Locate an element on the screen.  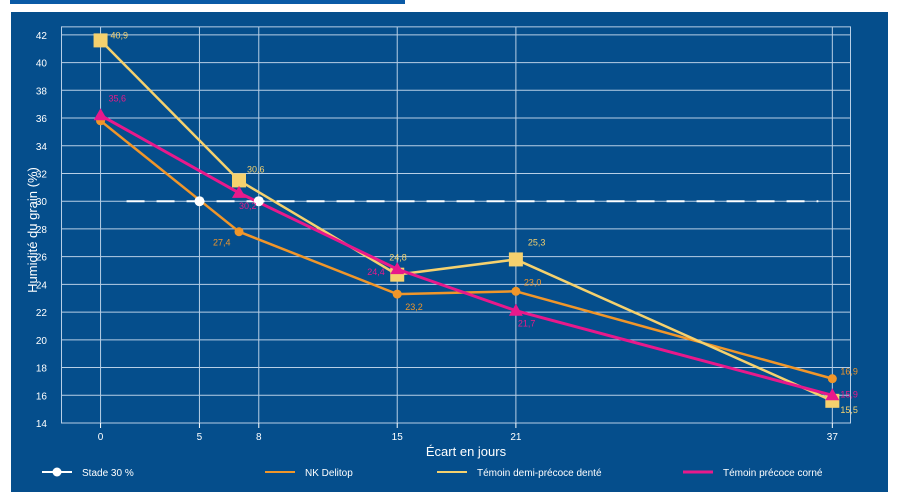
y-tick-label: 20 is located at coordinates (42, 341).